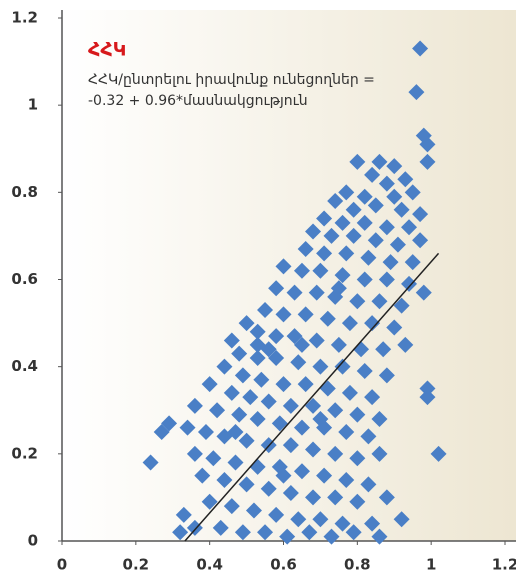 The image size is (516, 583). What do you see at coordinates (198, 101) in the screenshot?
I see `chart-subtitle: -0.32 + 0.96*մասնակցություն` at bounding box center [198, 101].